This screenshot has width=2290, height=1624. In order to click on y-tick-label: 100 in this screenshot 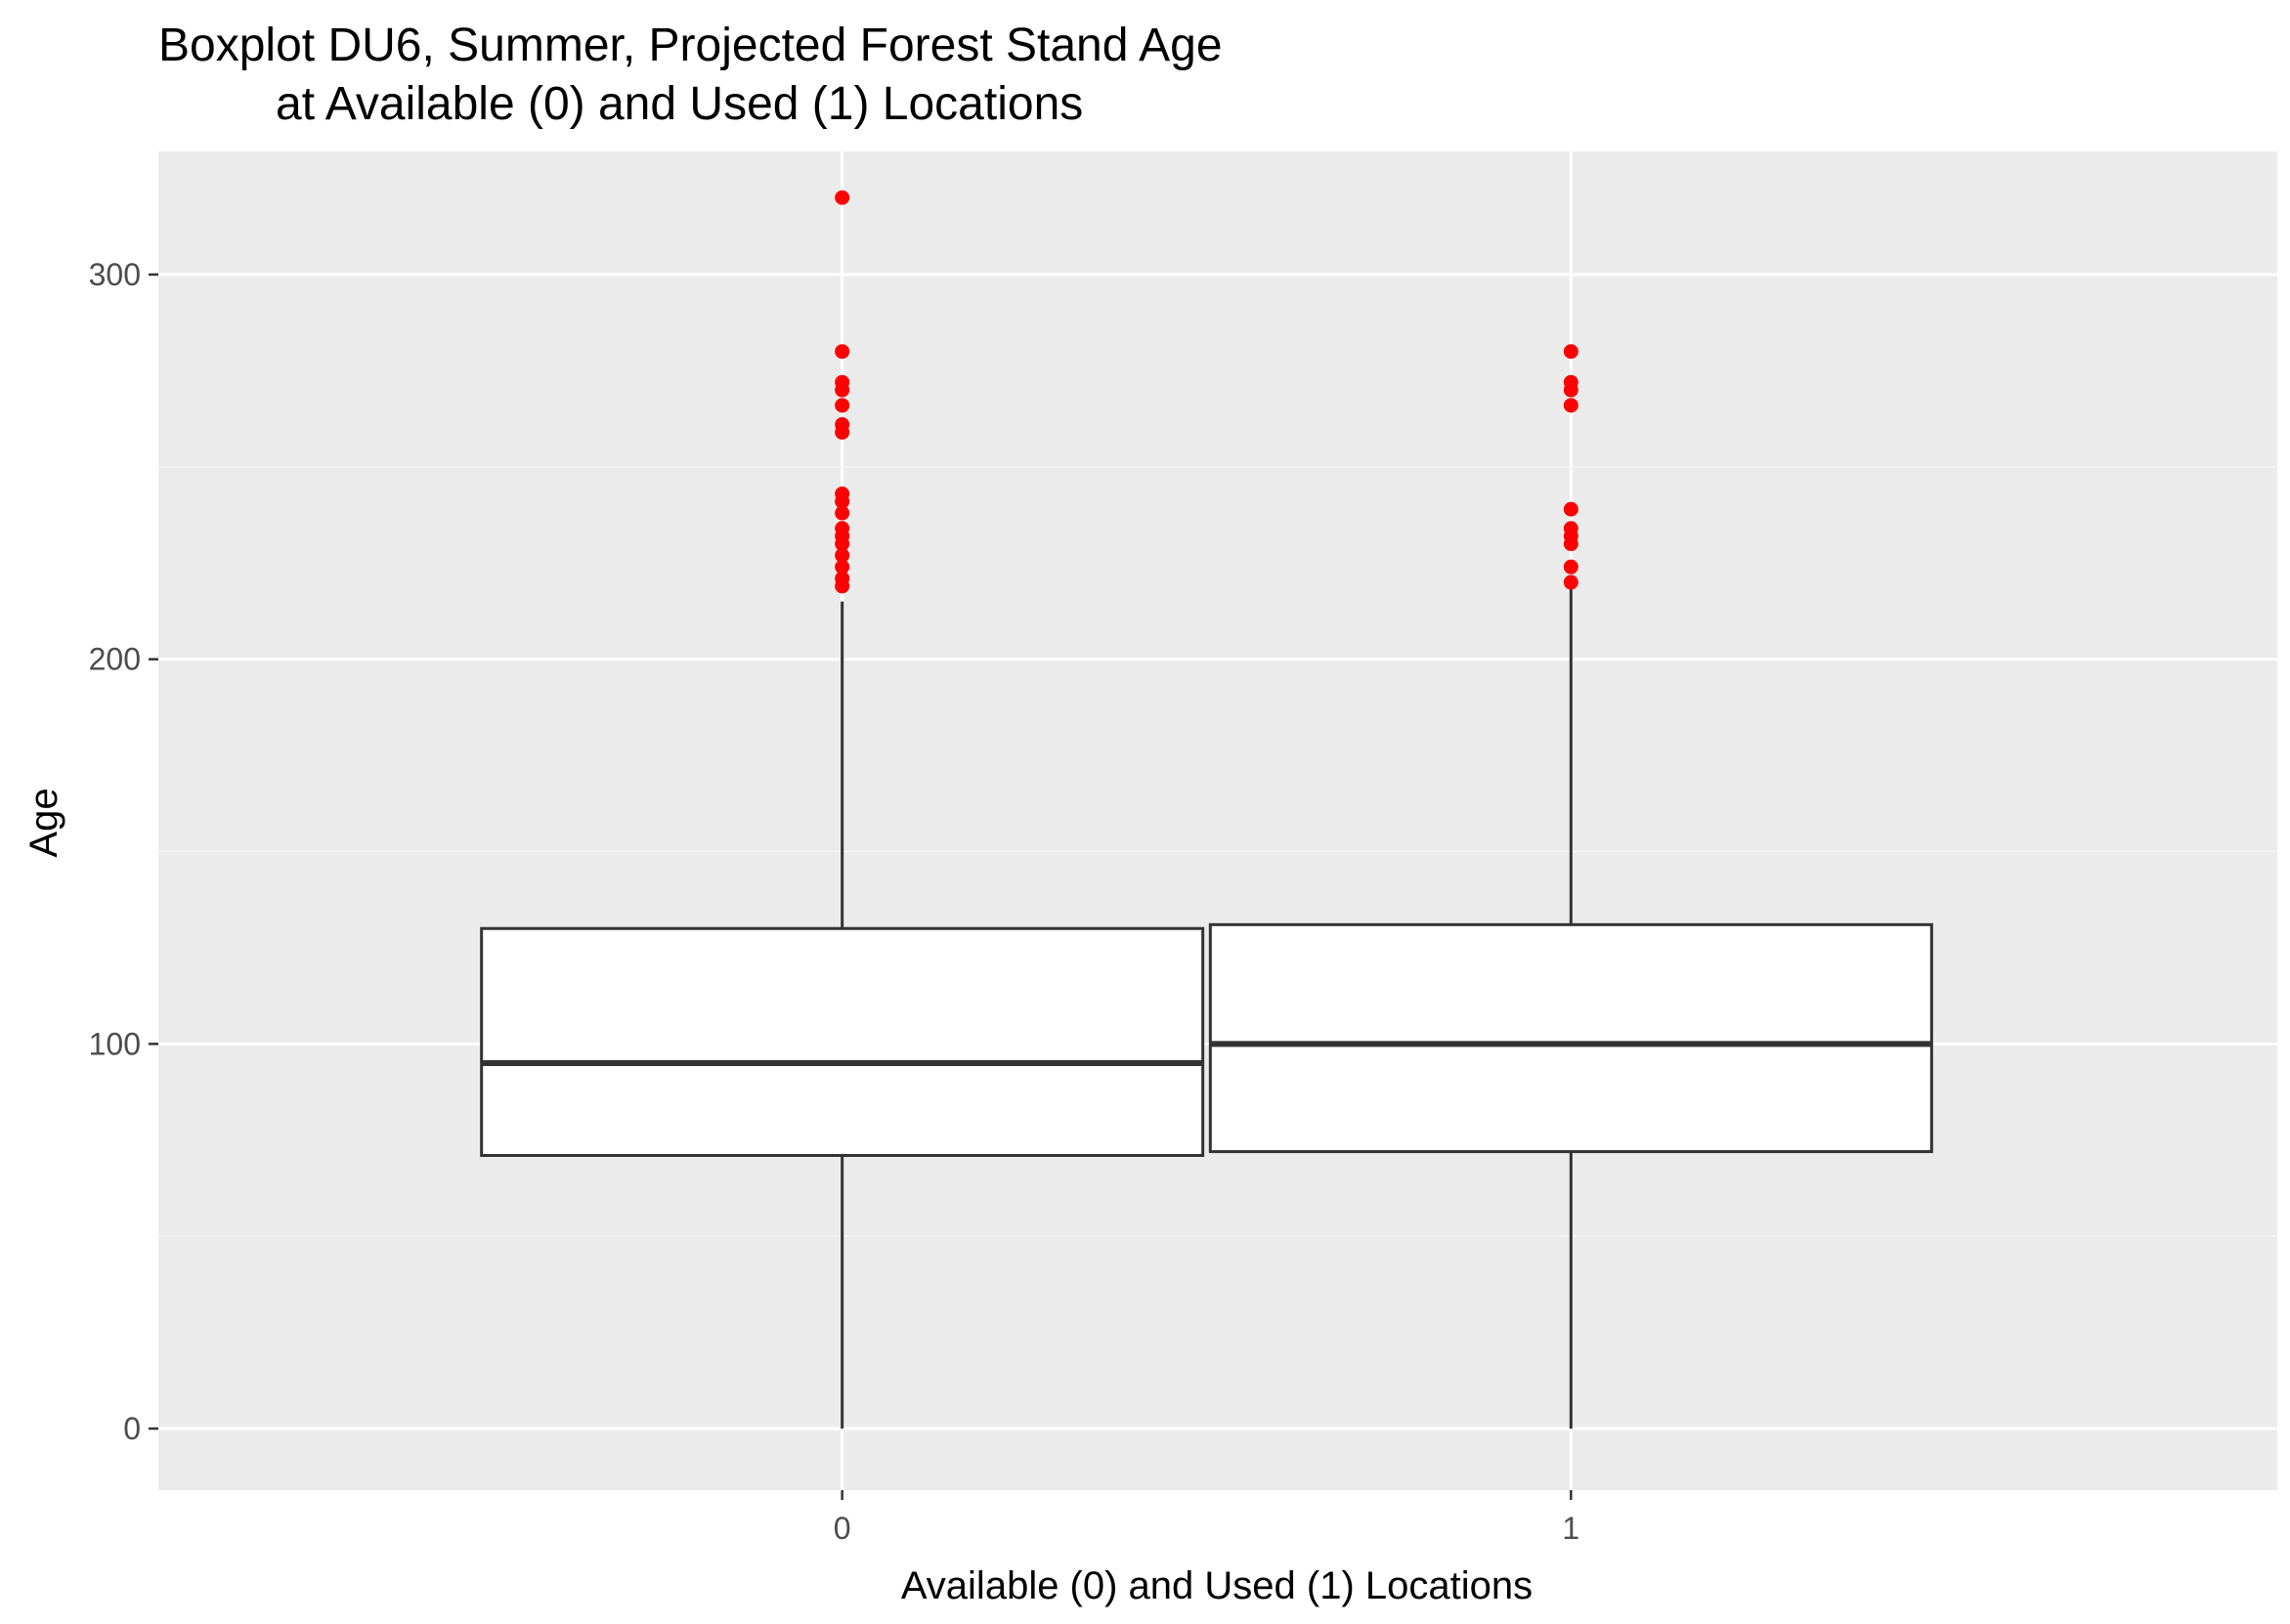, I will do `click(115, 1043)`.